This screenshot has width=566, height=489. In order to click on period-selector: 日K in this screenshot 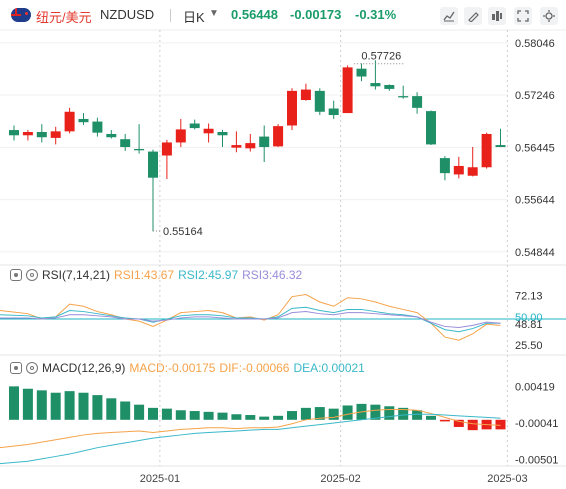, I will do `click(194, 17)`.